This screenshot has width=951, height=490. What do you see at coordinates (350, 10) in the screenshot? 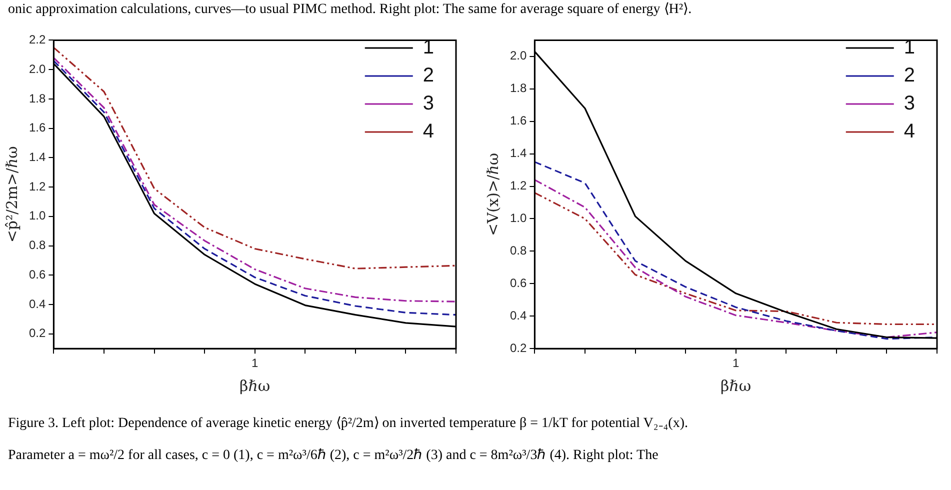
I see `text: onic approximation calculations, curves—to usual PIMC method. Right plot: The same for average square of energy ⟨H²⟩.` at bounding box center [350, 10].